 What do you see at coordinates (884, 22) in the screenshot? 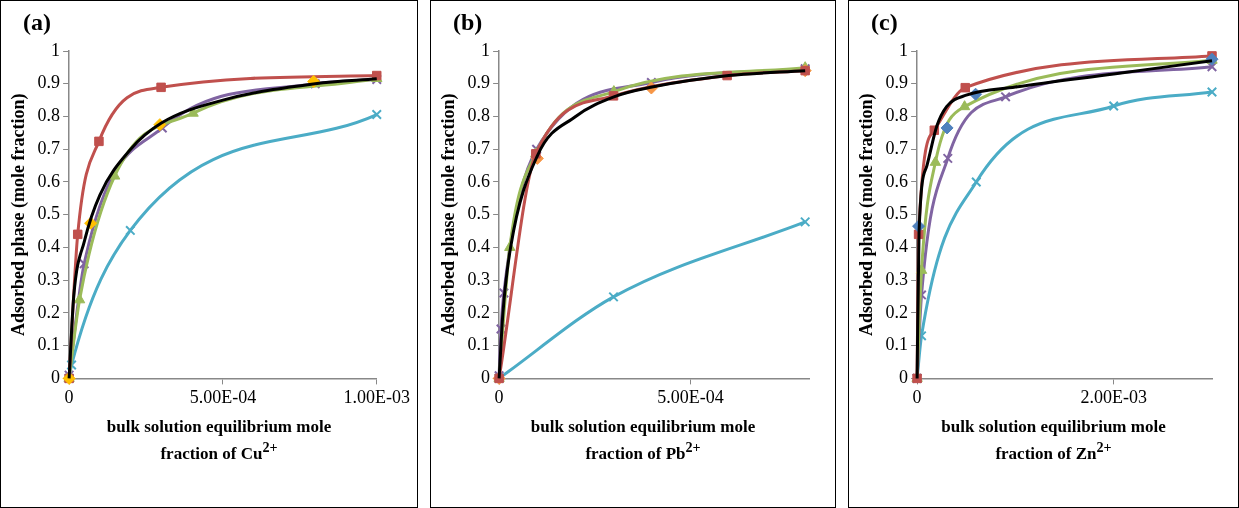
I see `chart-title: (c)` at bounding box center [884, 22].